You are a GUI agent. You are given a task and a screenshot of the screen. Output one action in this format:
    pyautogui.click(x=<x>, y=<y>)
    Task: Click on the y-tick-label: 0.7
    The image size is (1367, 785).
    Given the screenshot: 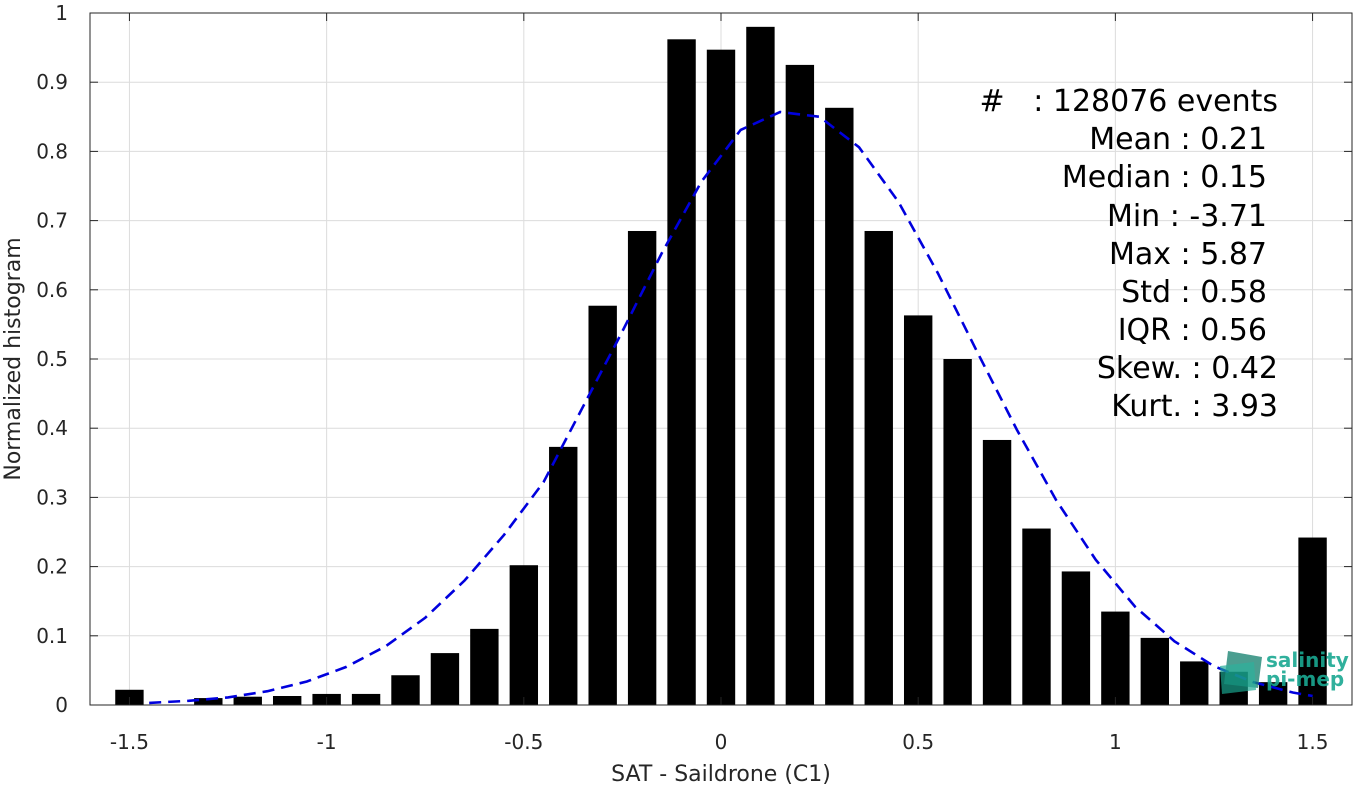 What is the action you would take?
    pyautogui.click(x=52, y=221)
    